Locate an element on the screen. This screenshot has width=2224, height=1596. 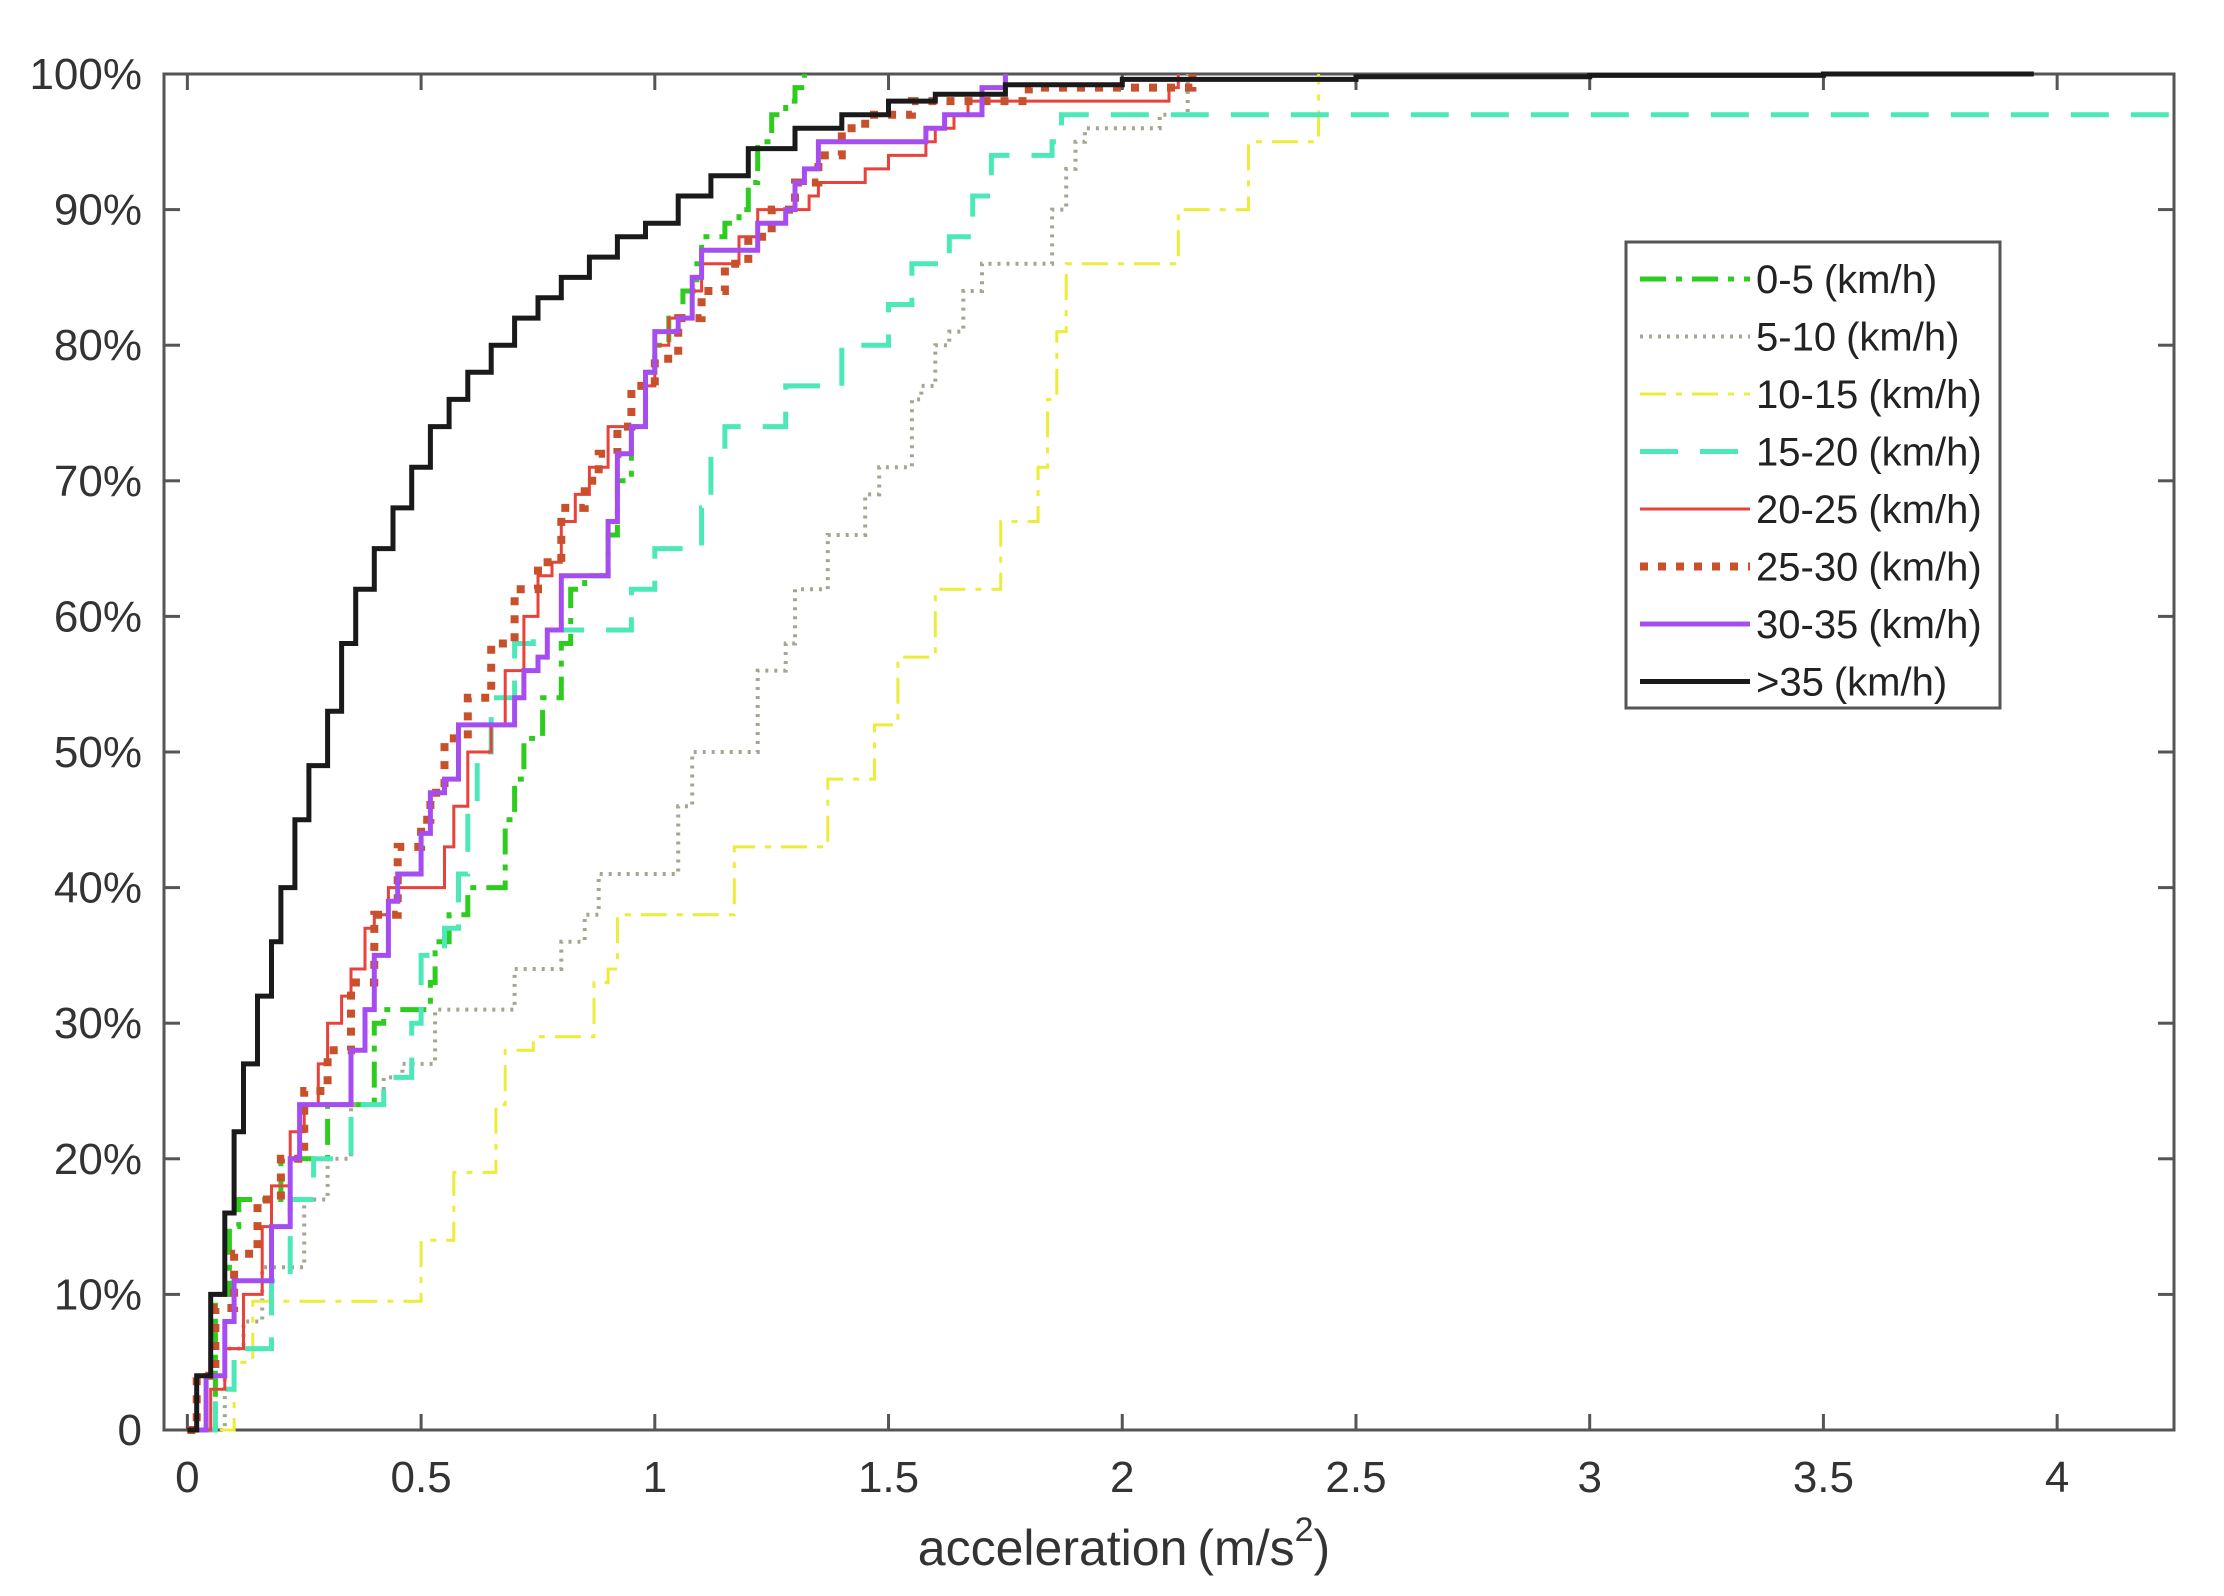
y-tick-label: 20% is located at coordinates (98, 1159).